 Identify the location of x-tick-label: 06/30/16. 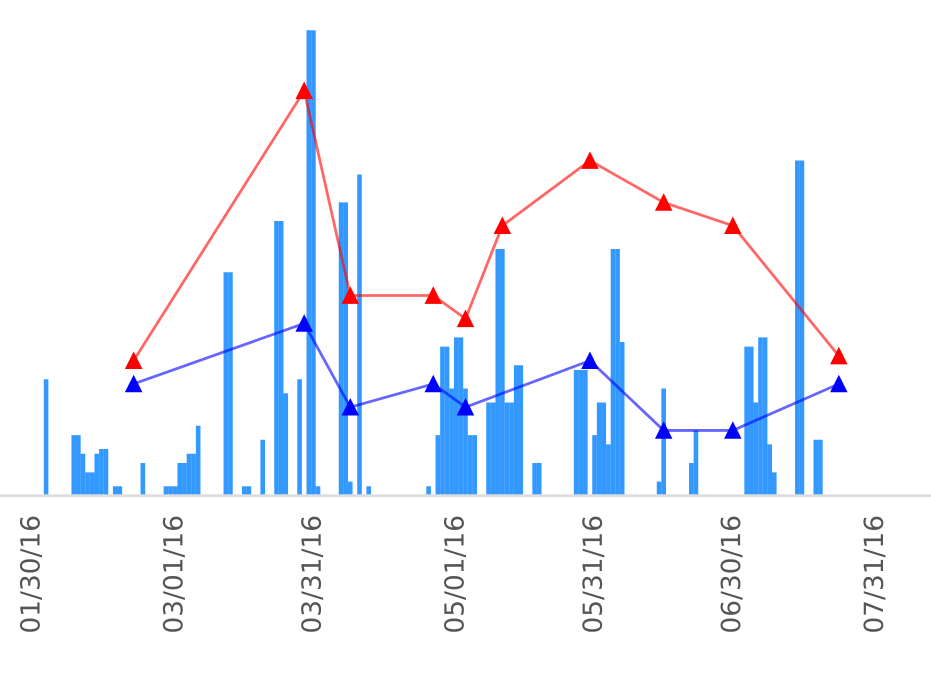
(731, 574).